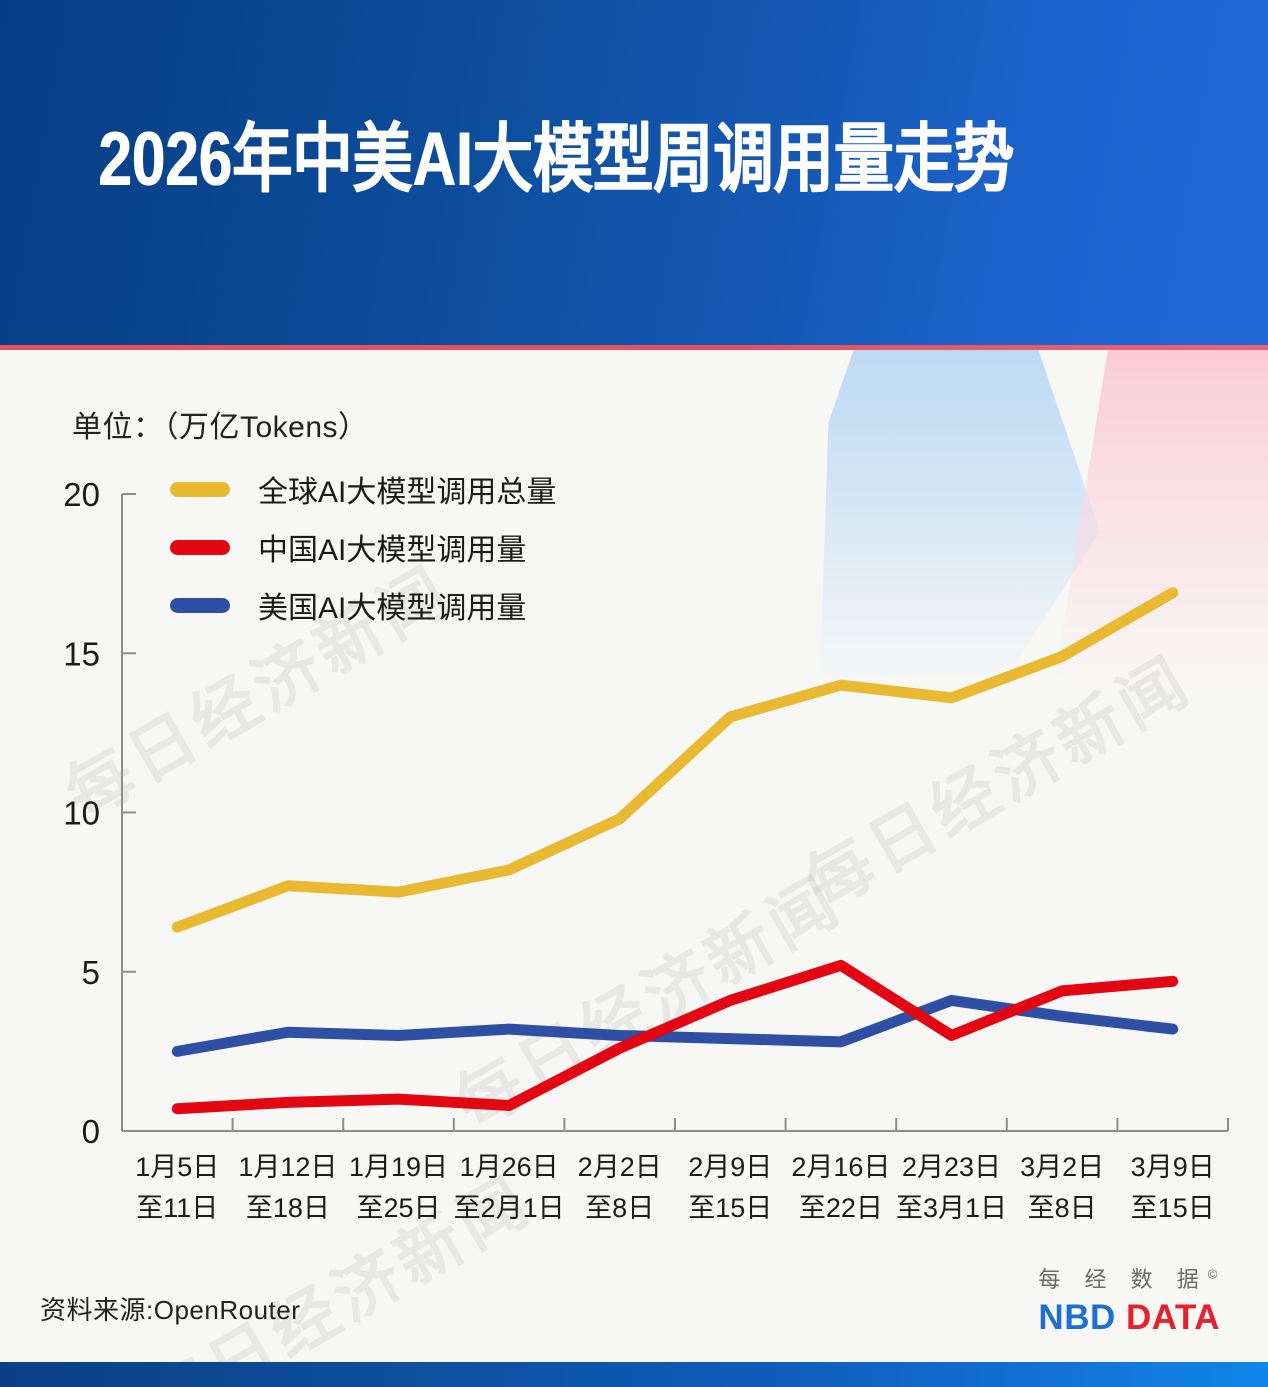 This screenshot has height=1387, width=1268. I want to click on svg-text: 至11日, so click(177, 1208).